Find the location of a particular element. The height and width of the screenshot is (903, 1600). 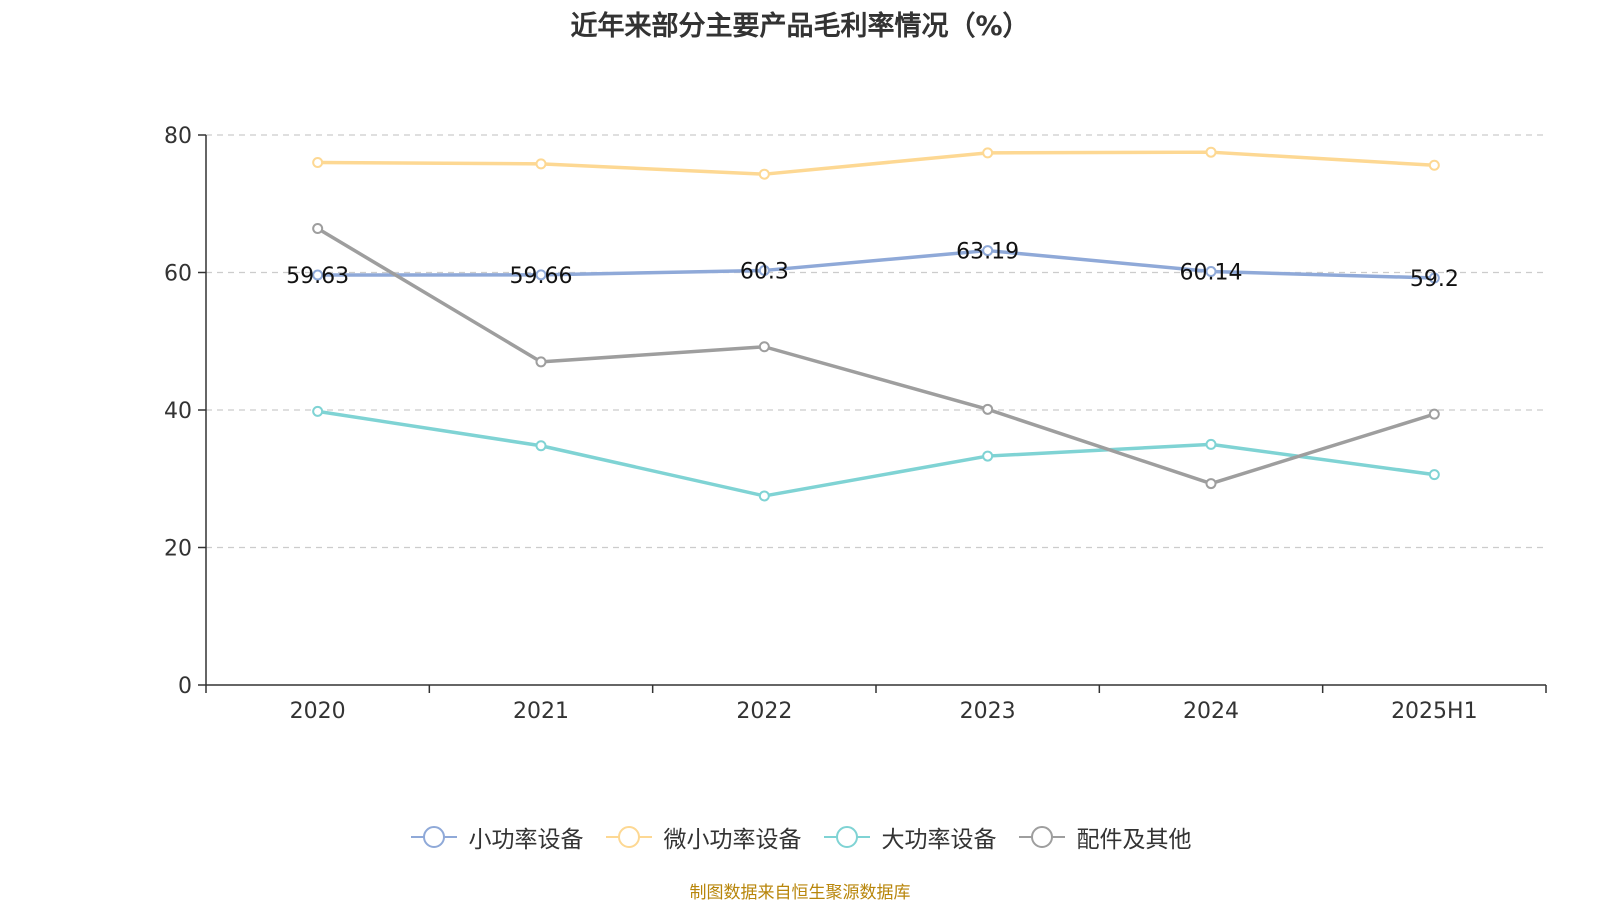

legend-label: 小功率设备 is located at coordinates (526, 840).